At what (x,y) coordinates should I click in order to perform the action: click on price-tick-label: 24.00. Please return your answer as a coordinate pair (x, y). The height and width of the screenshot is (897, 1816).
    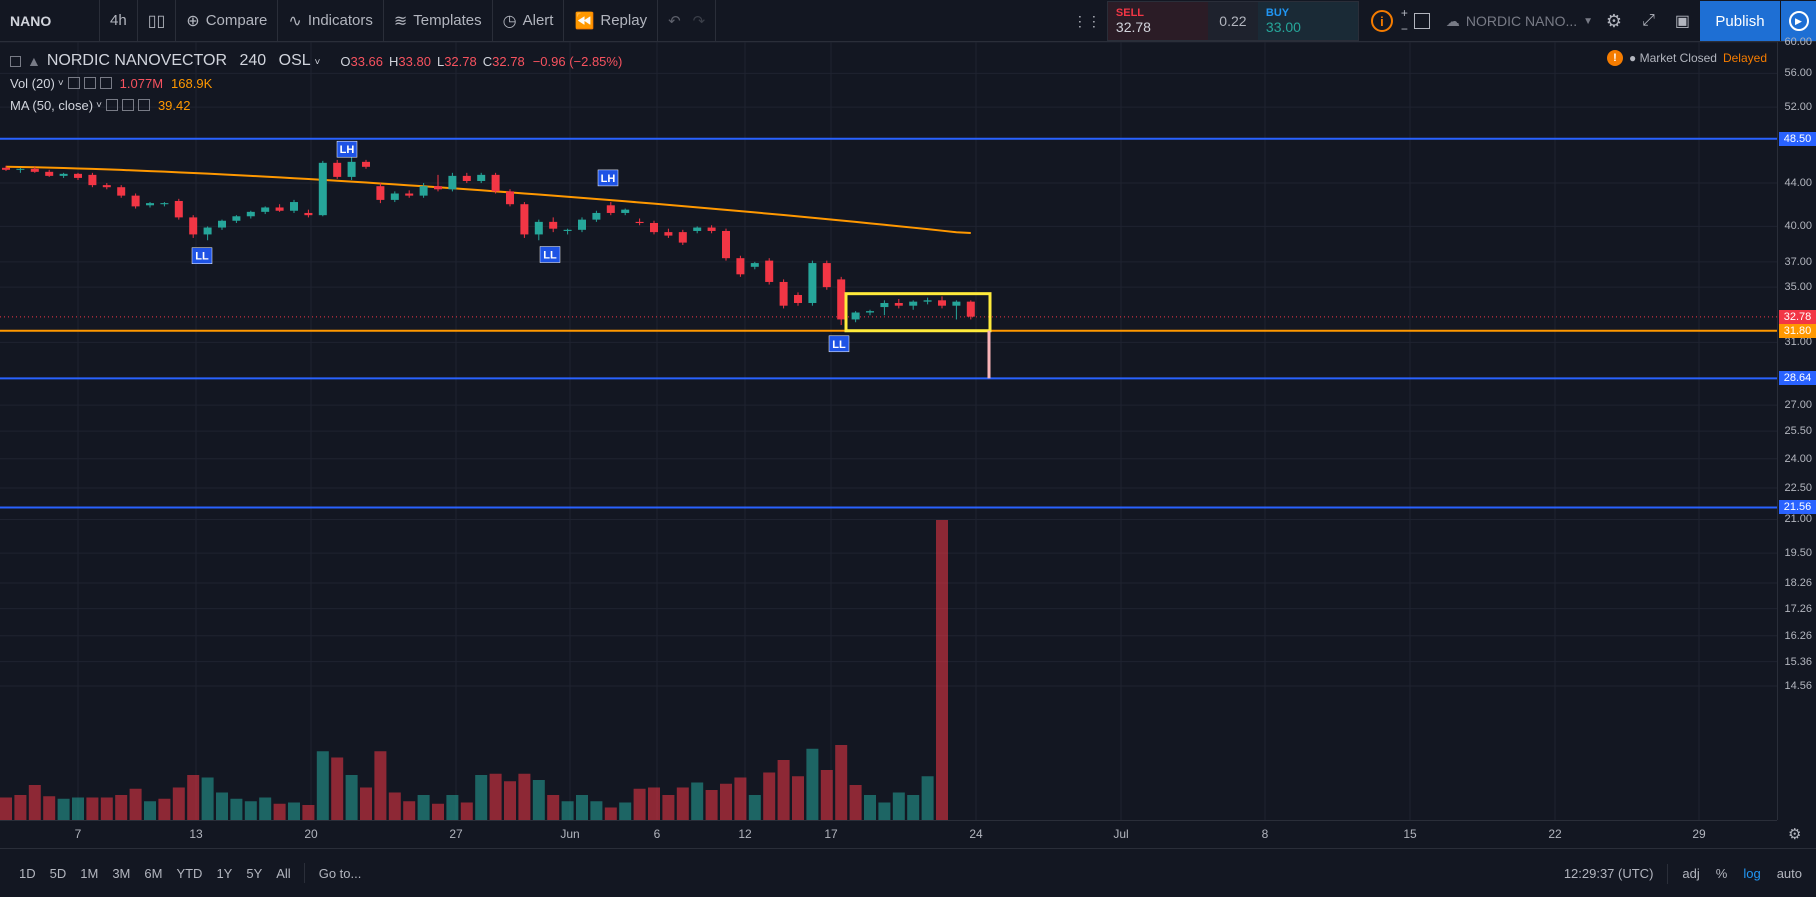
    Looking at the image, I should click on (1798, 458).